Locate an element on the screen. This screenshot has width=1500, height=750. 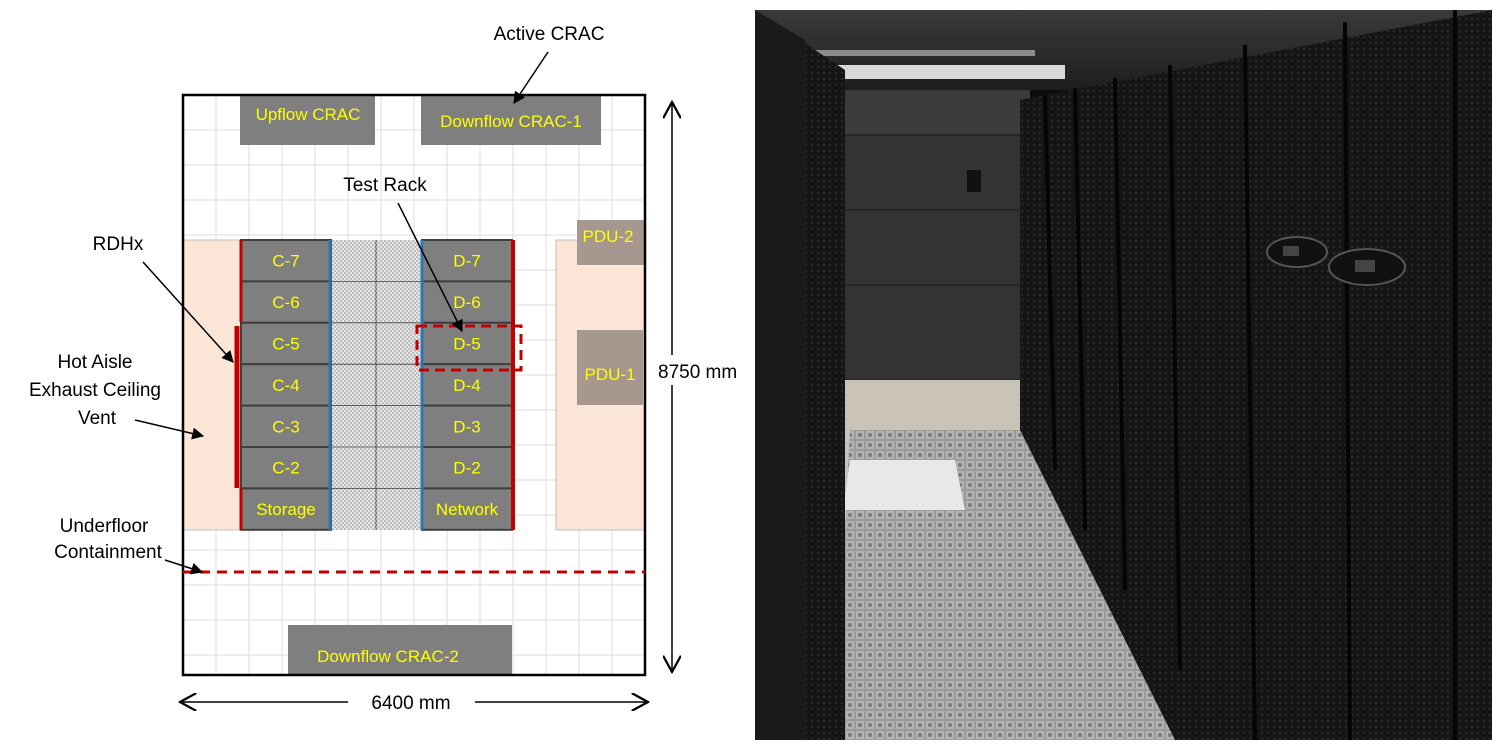
rack-controller-displays is located at coordinates (1336, 261).